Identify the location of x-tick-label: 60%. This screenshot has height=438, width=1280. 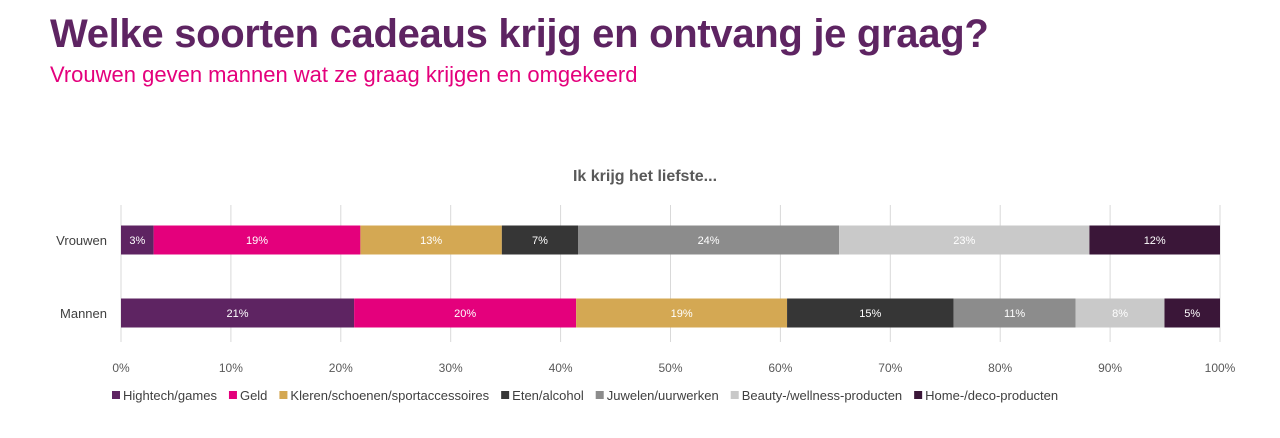
(780, 368).